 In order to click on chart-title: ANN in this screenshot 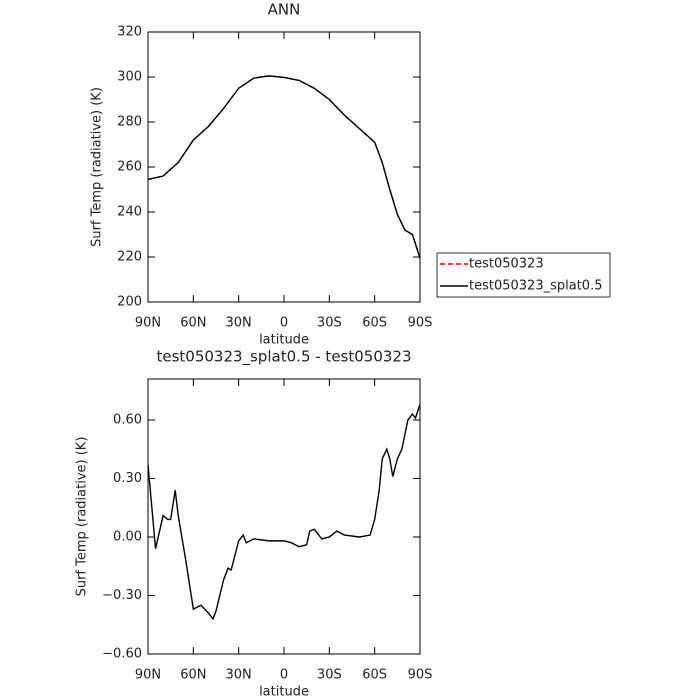, I will do `click(284, 10)`.